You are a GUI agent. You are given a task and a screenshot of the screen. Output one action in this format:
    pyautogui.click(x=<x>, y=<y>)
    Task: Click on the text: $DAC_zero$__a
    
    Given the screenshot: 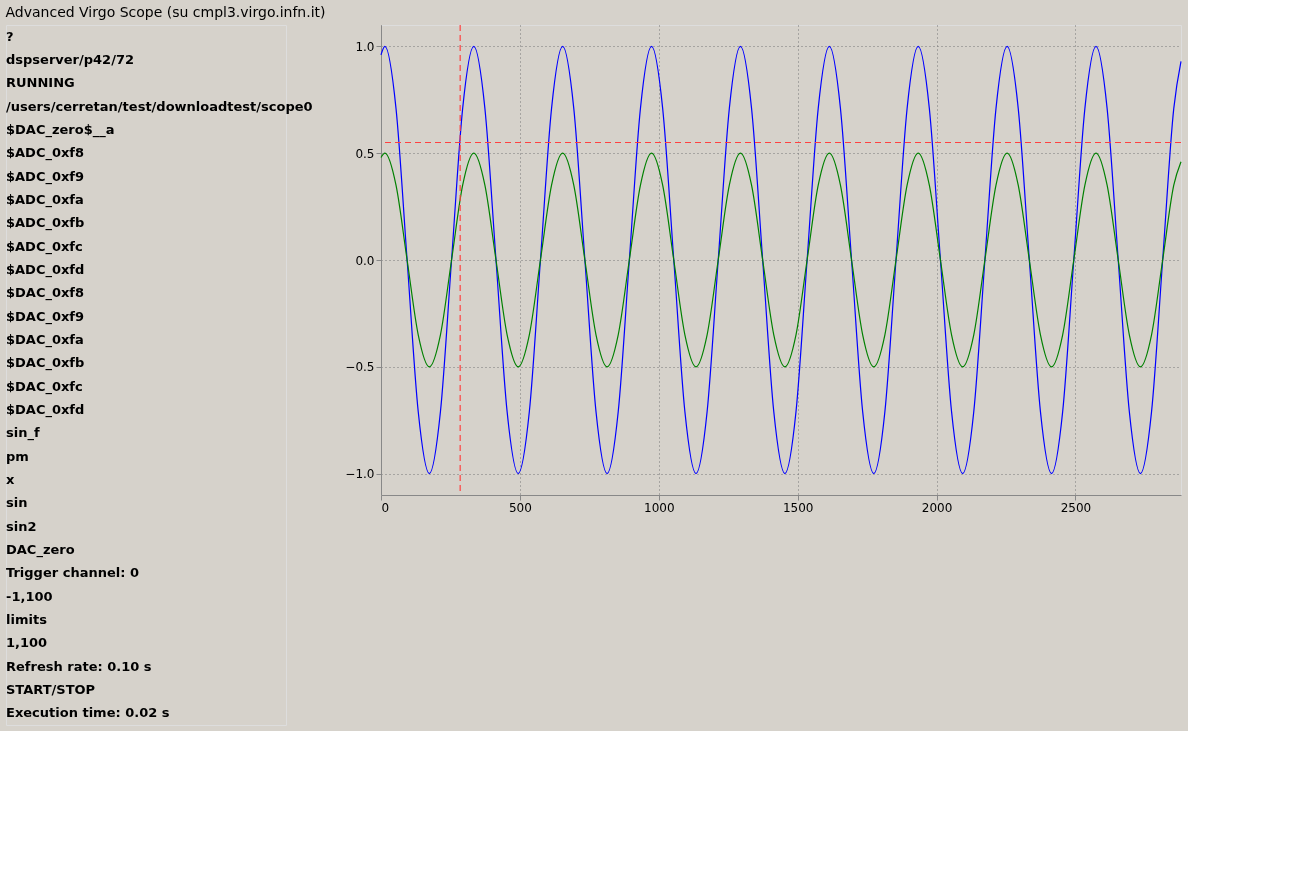 What is the action you would take?
    pyautogui.click(x=60, y=130)
    